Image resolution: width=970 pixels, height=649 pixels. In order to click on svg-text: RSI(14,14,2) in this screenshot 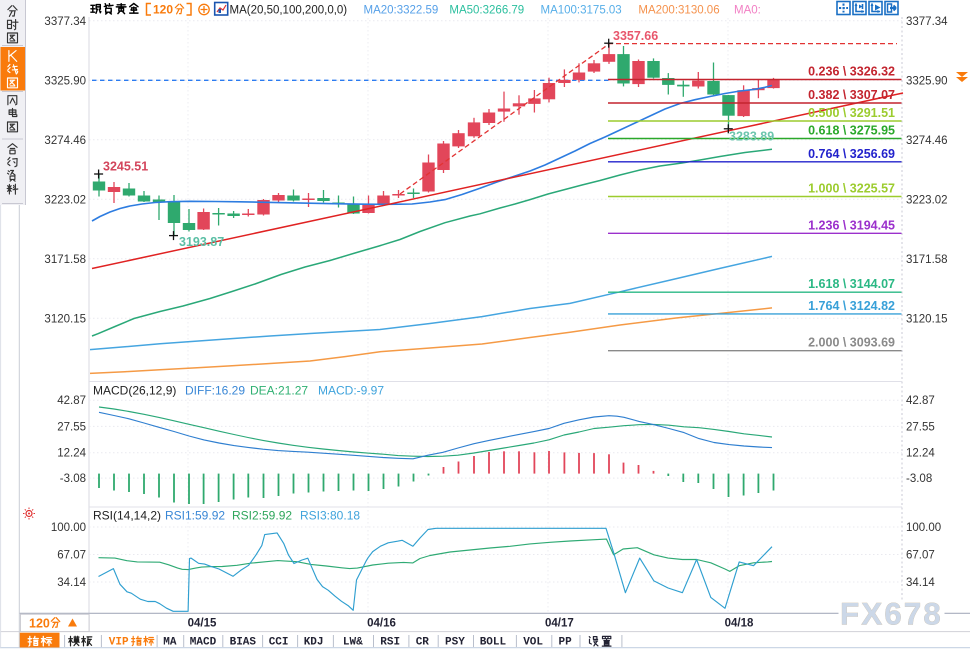, I will do `click(127, 516)`.